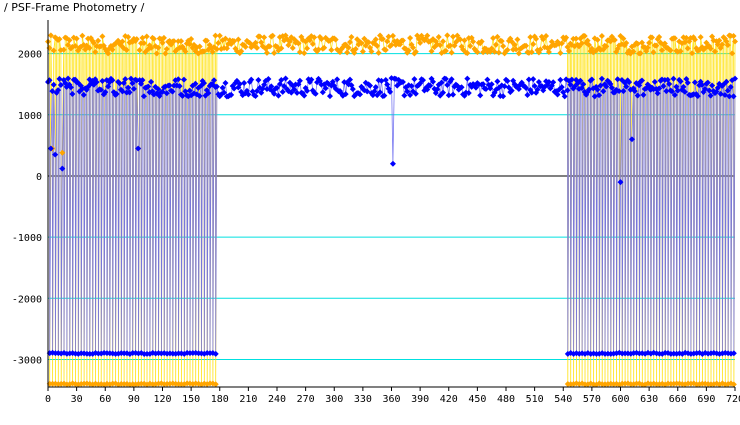 The image size is (740, 425). What do you see at coordinates (248, 399) in the screenshot?
I see `x-tick-label: 210` at bounding box center [248, 399].